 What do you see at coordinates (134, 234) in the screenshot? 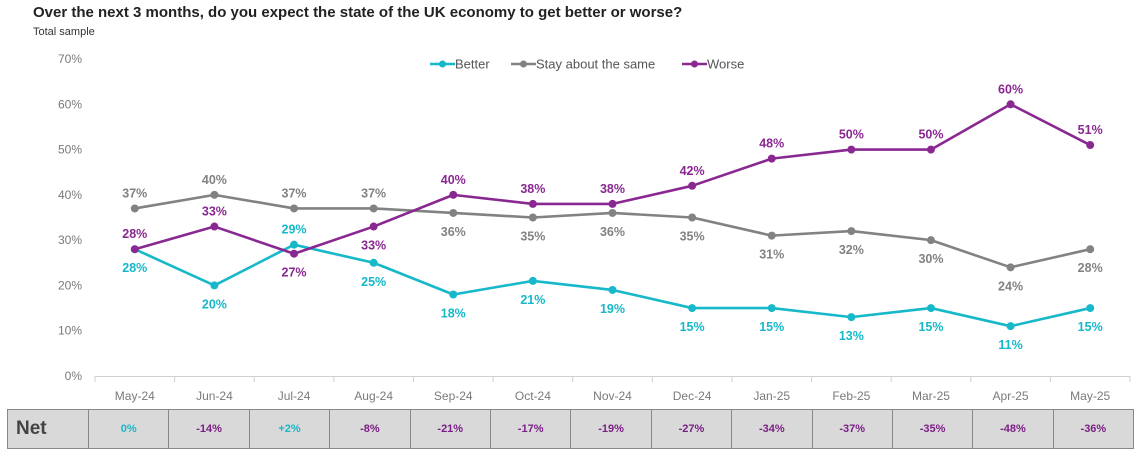
I see `data-label-worse: 28%` at bounding box center [134, 234].